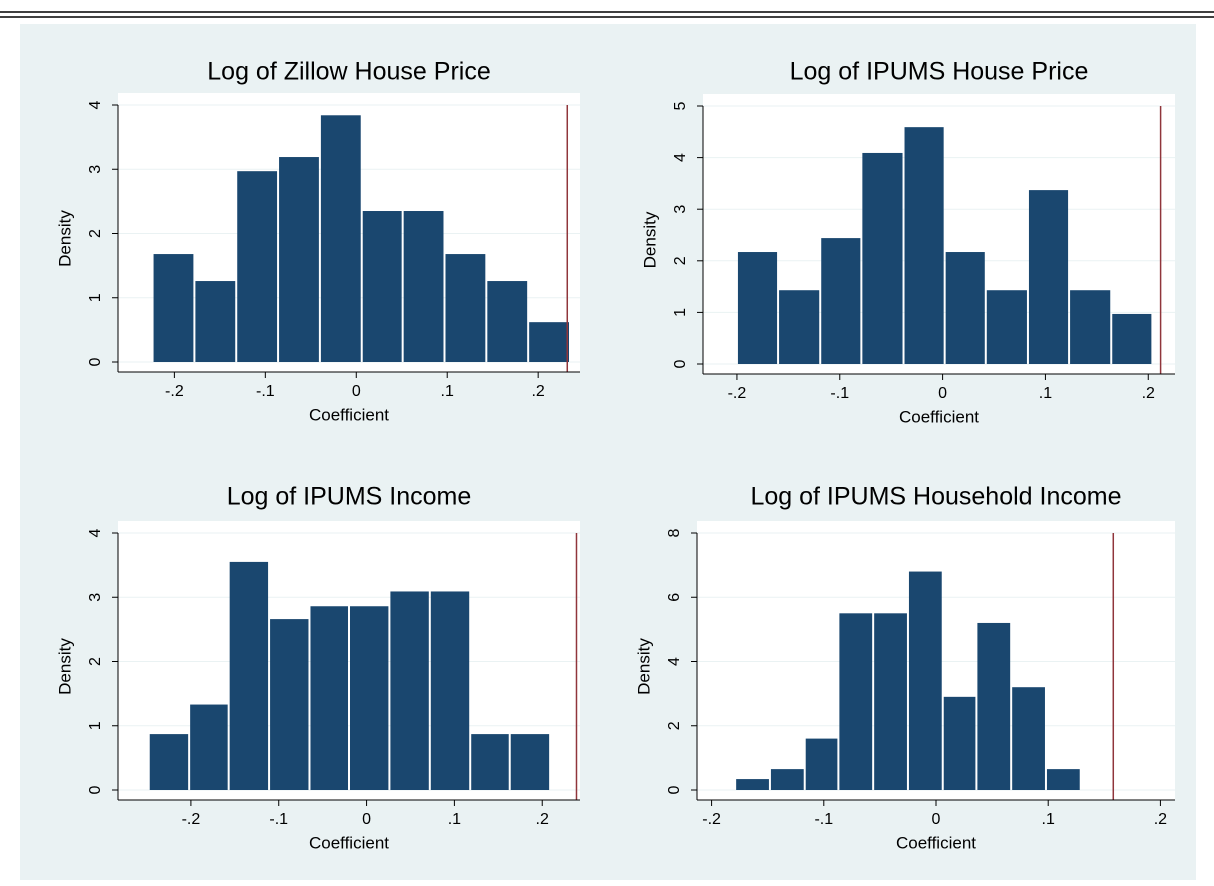  What do you see at coordinates (674, 532) in the screenshot?
I see `y-tick-label: 8` at bounding box center [674, 532].